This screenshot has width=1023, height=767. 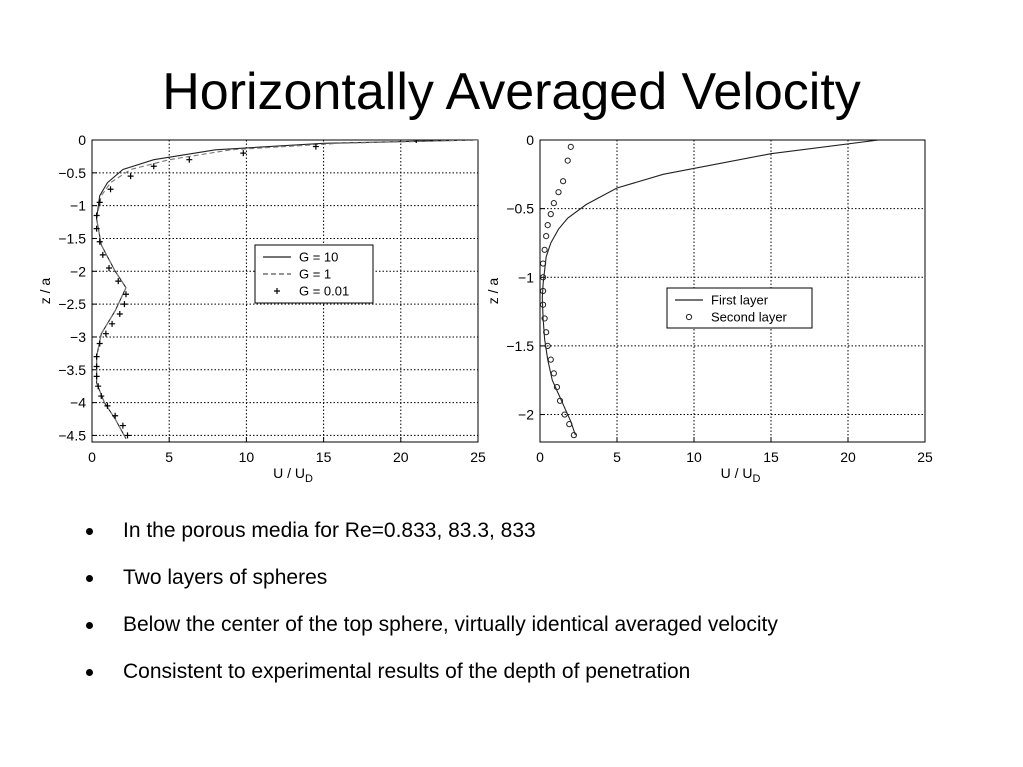 What do you see at coordinates (277, 291) in the screenshot?
I see `legend-swatch-plus` at bounding box center [277, 291].